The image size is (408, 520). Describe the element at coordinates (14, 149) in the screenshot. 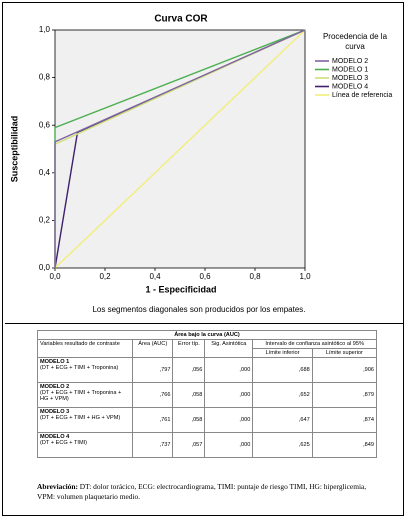

I see `y-axis-label: Susceptibilidad` at that location.